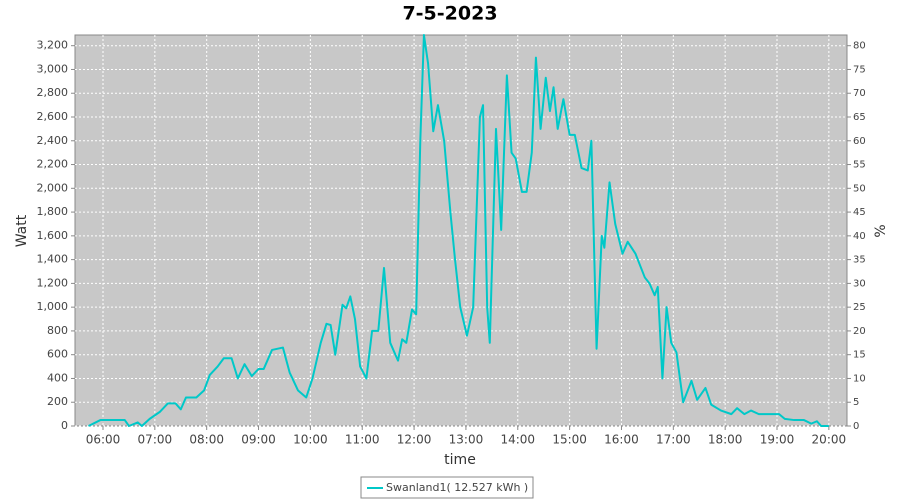  I want to click on y-tick-label: 2,000, so click(53, 187).